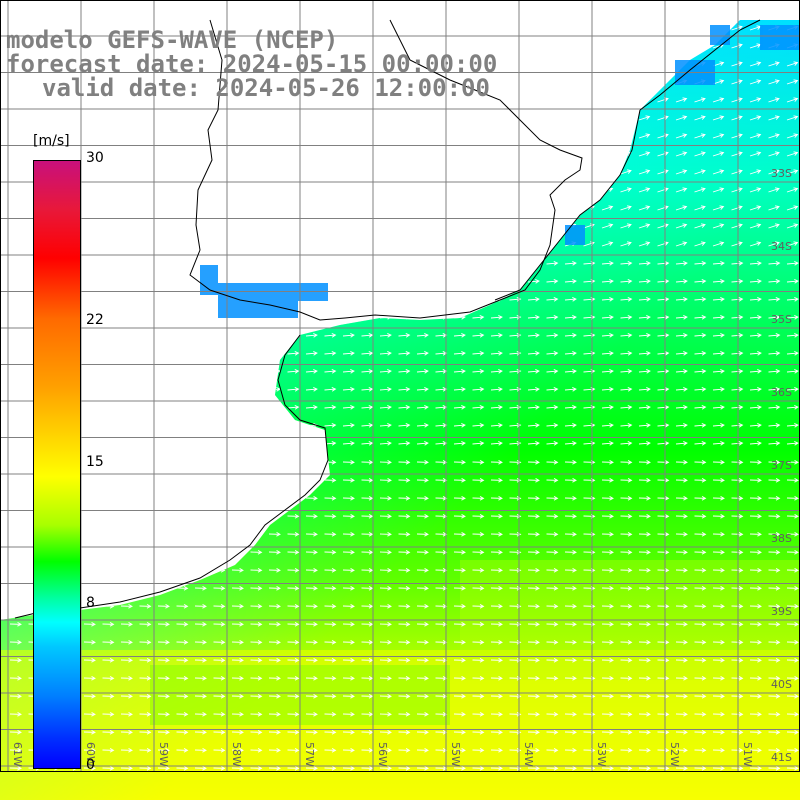 The image size is (800, 800). Describe the element at coordinates (781, 392) in the screenshot. I see `latitude-label: 36S` at that location.